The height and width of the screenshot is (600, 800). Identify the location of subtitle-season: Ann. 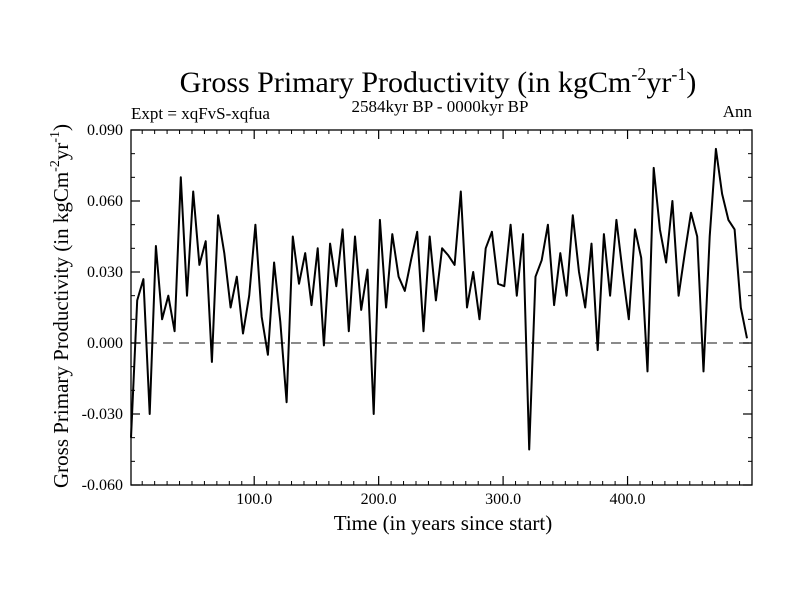
(738, 111).